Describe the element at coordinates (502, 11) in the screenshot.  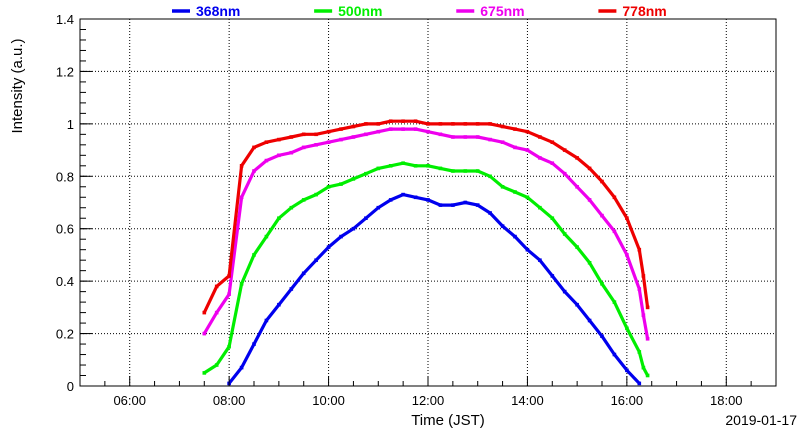
I see `legend-label: 675nm` at that location.